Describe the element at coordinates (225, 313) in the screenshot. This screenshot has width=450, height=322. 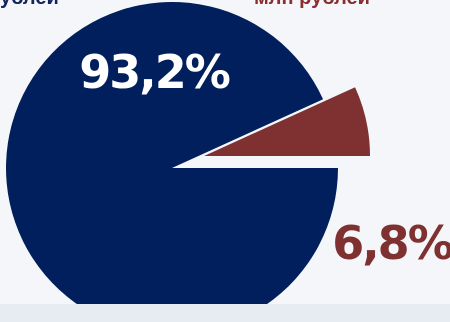
I see `bottom-band` at that location.